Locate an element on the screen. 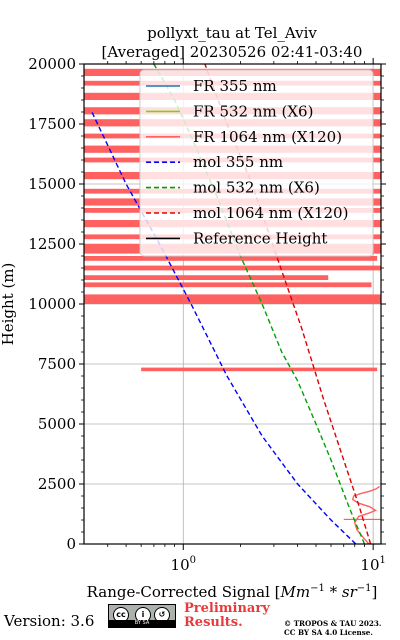  legend-label: mol 1064 nm (X120) is located at coordinates (270, 213).